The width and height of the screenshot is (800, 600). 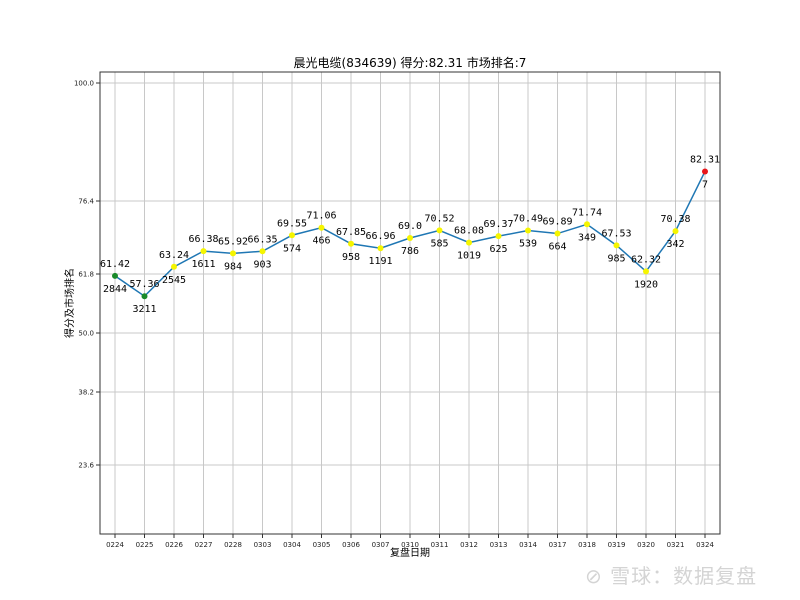 I want to click on x-tick-label: 0227, so click(x=204, y=545).